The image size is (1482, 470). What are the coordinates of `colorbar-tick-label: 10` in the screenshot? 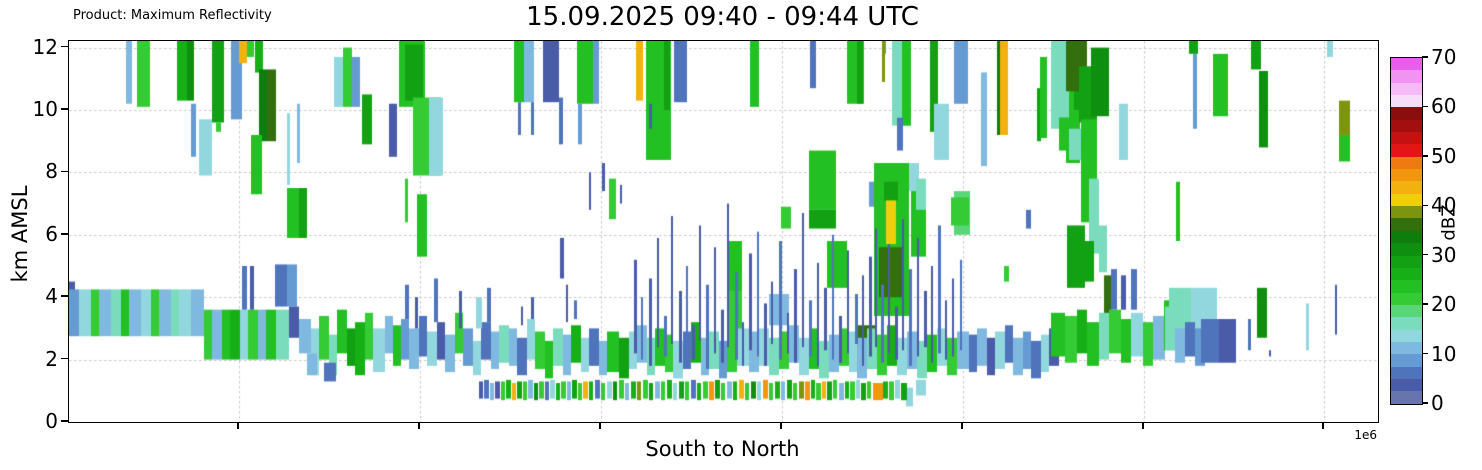 It's located at (1444, 353).